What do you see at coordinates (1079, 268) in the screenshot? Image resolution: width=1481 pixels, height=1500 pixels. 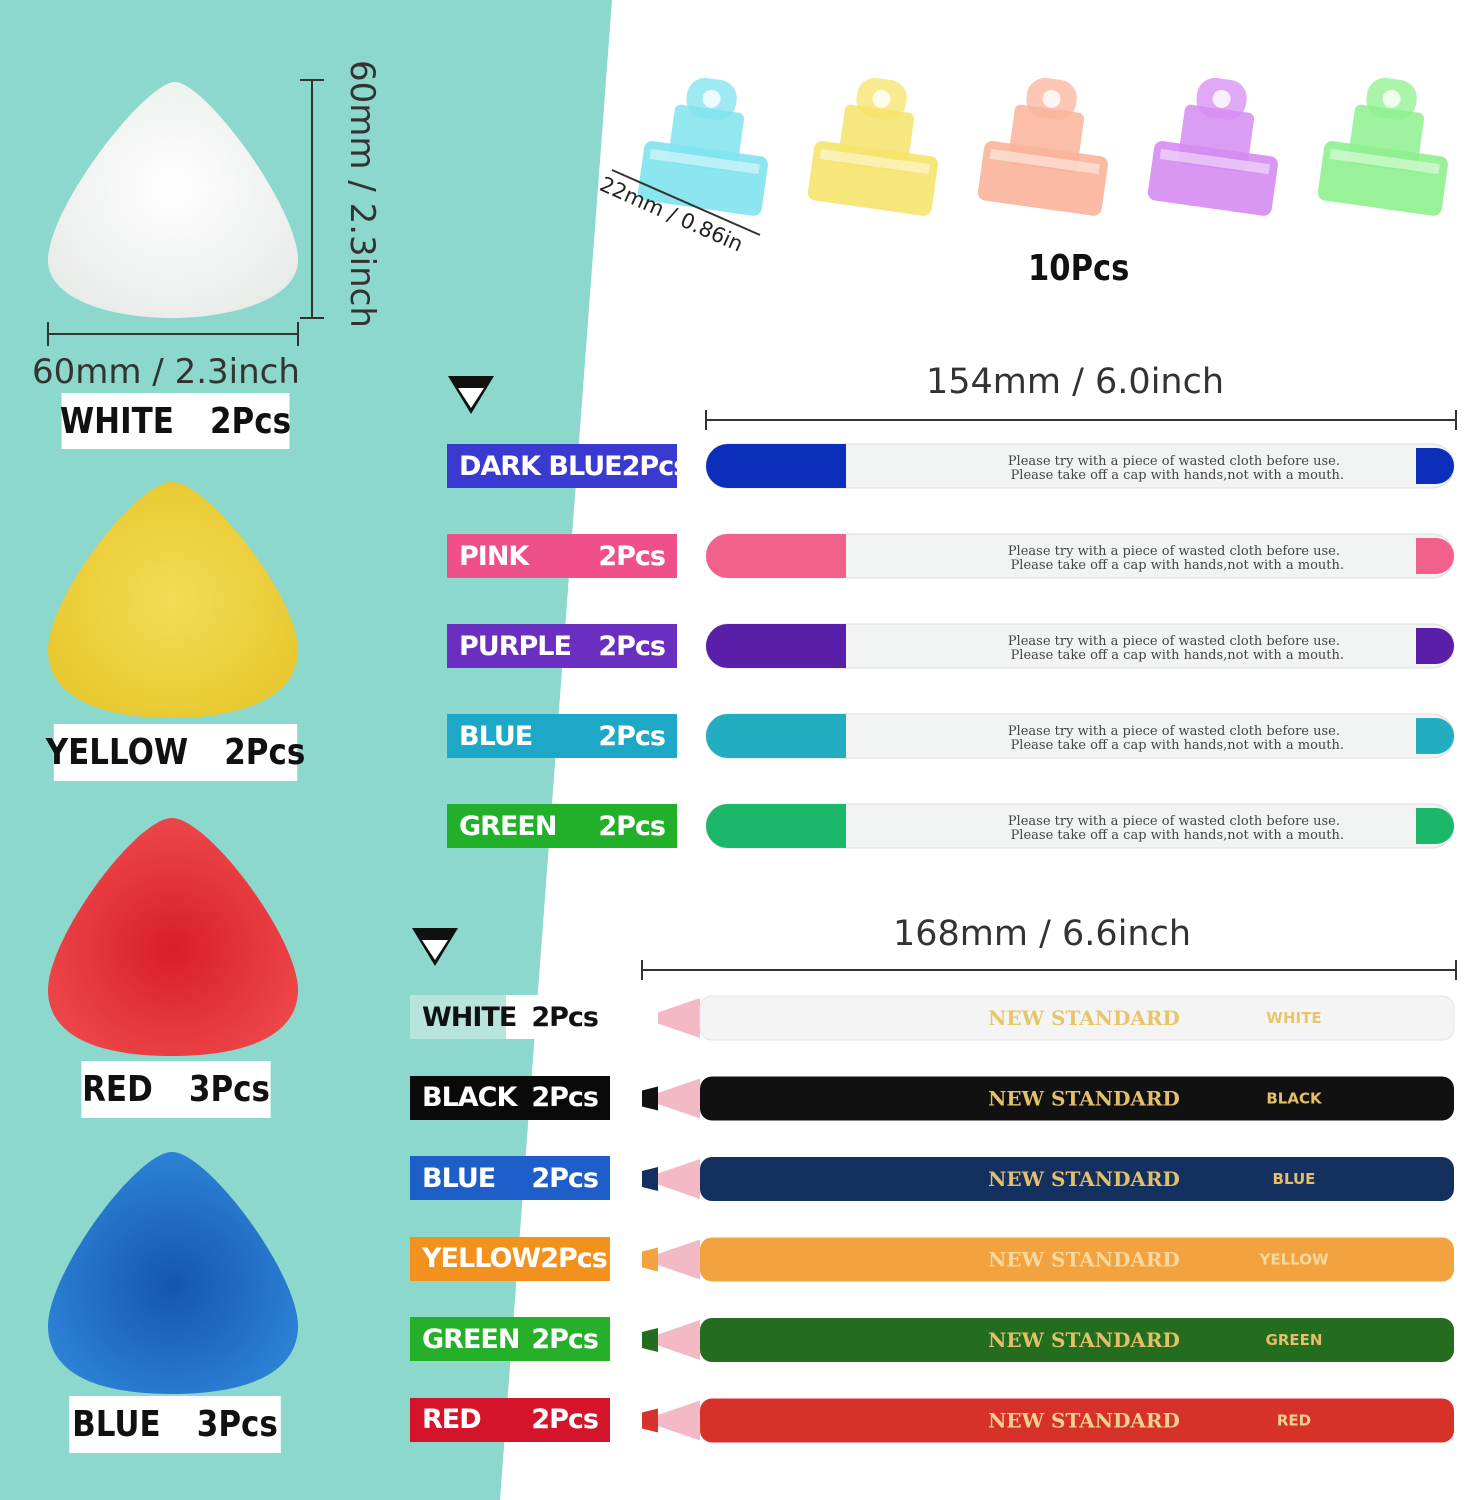 I see `clip-count-label: 10Pcs` at bounding box center [1079, 268].